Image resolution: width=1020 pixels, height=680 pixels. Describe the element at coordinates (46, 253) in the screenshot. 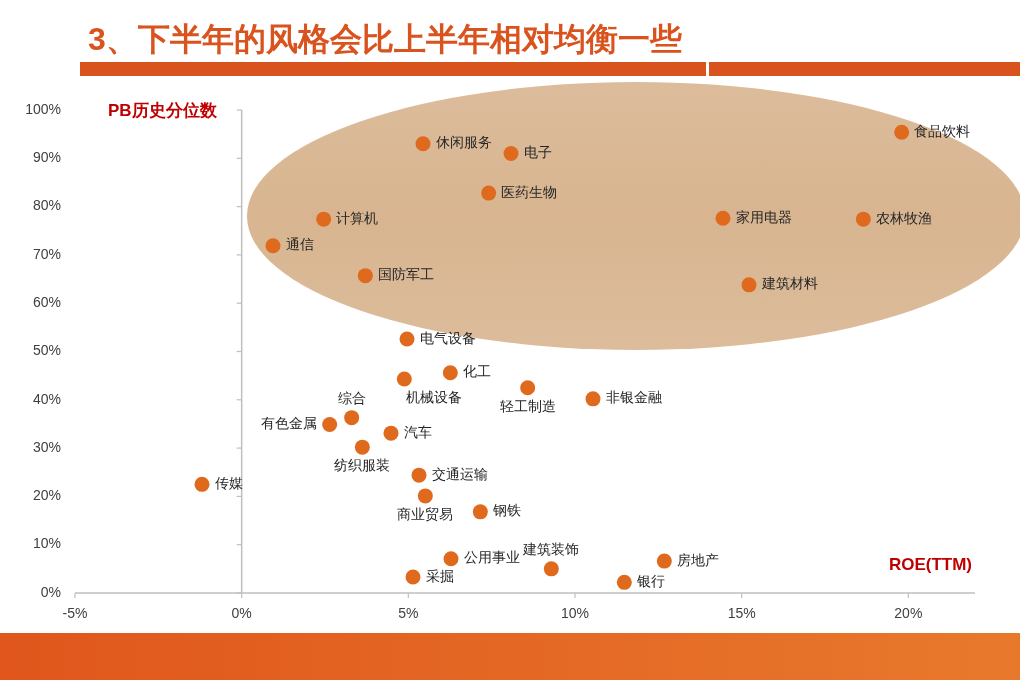

I see `y-tick-label: 70%` at that location.